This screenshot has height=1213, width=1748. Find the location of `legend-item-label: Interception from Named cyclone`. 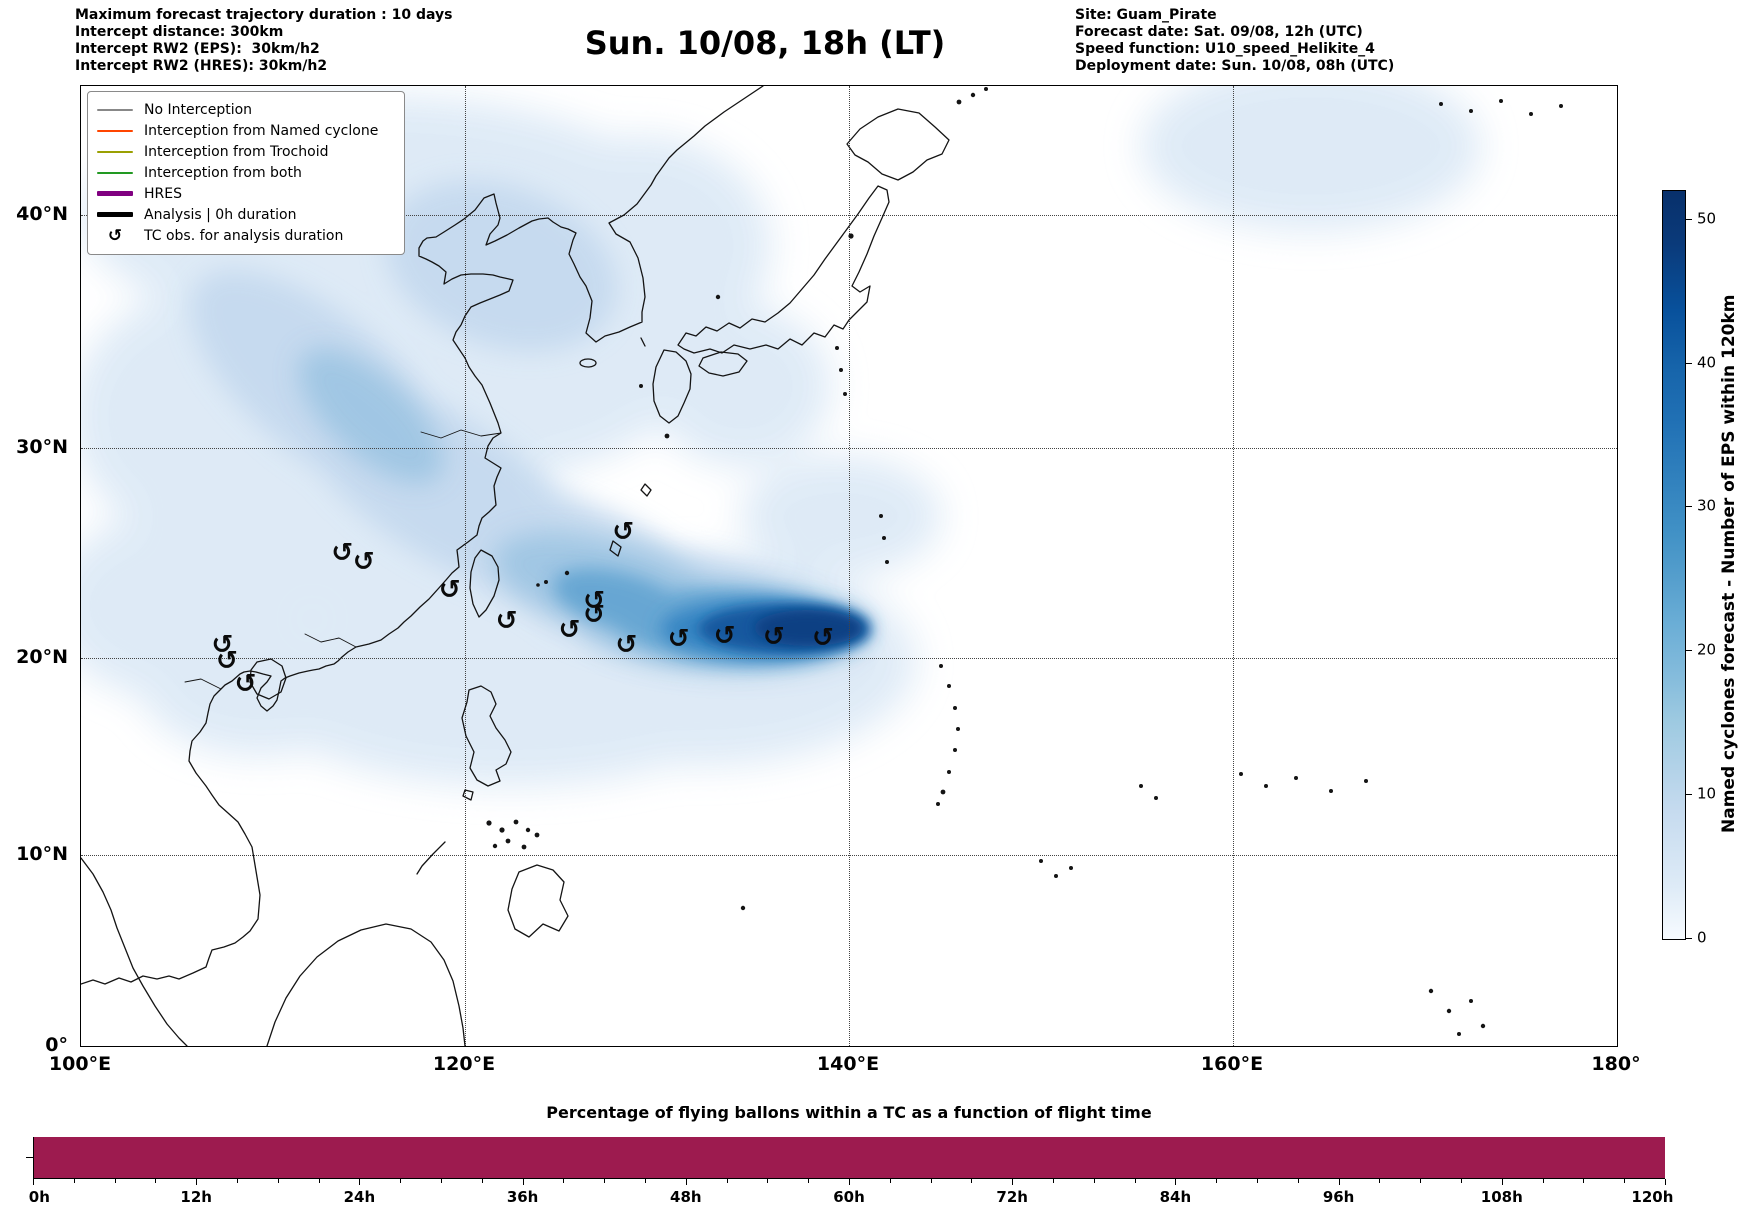

legend-item-label: Interception from Named cyclone is located at coordinates (261, 130).